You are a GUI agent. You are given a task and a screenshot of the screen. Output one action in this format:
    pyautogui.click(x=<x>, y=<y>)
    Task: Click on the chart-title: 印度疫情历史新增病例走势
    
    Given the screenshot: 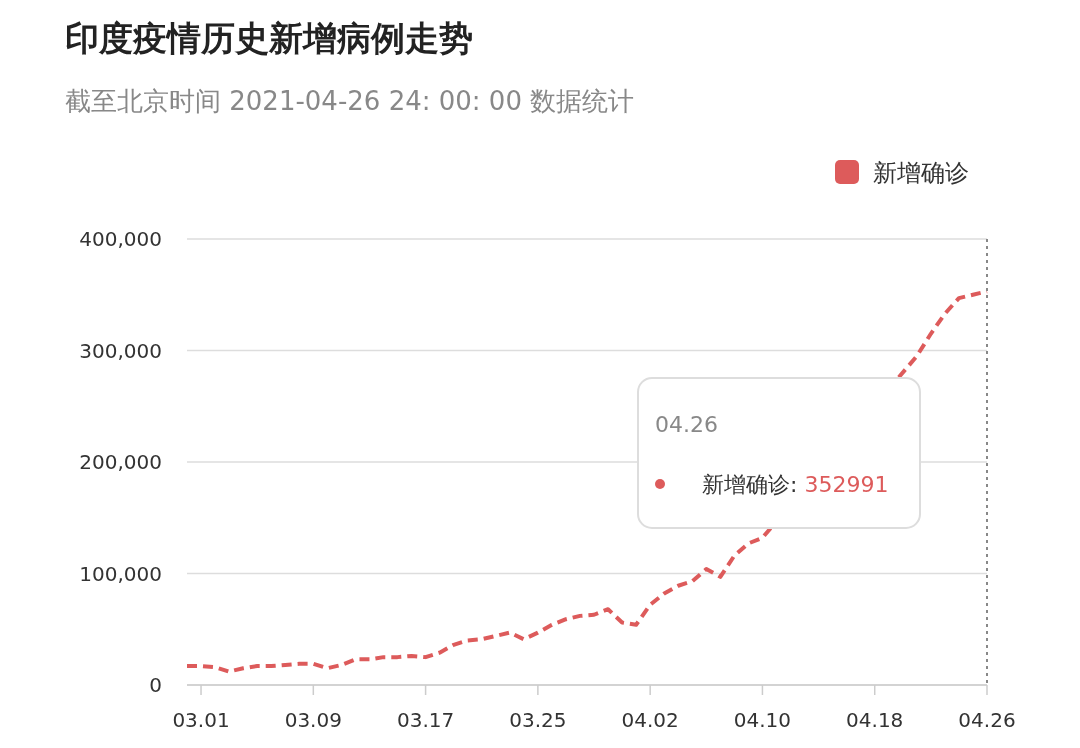 What is the action you would take?
    pyautogui.click(x=269, y=38)
    